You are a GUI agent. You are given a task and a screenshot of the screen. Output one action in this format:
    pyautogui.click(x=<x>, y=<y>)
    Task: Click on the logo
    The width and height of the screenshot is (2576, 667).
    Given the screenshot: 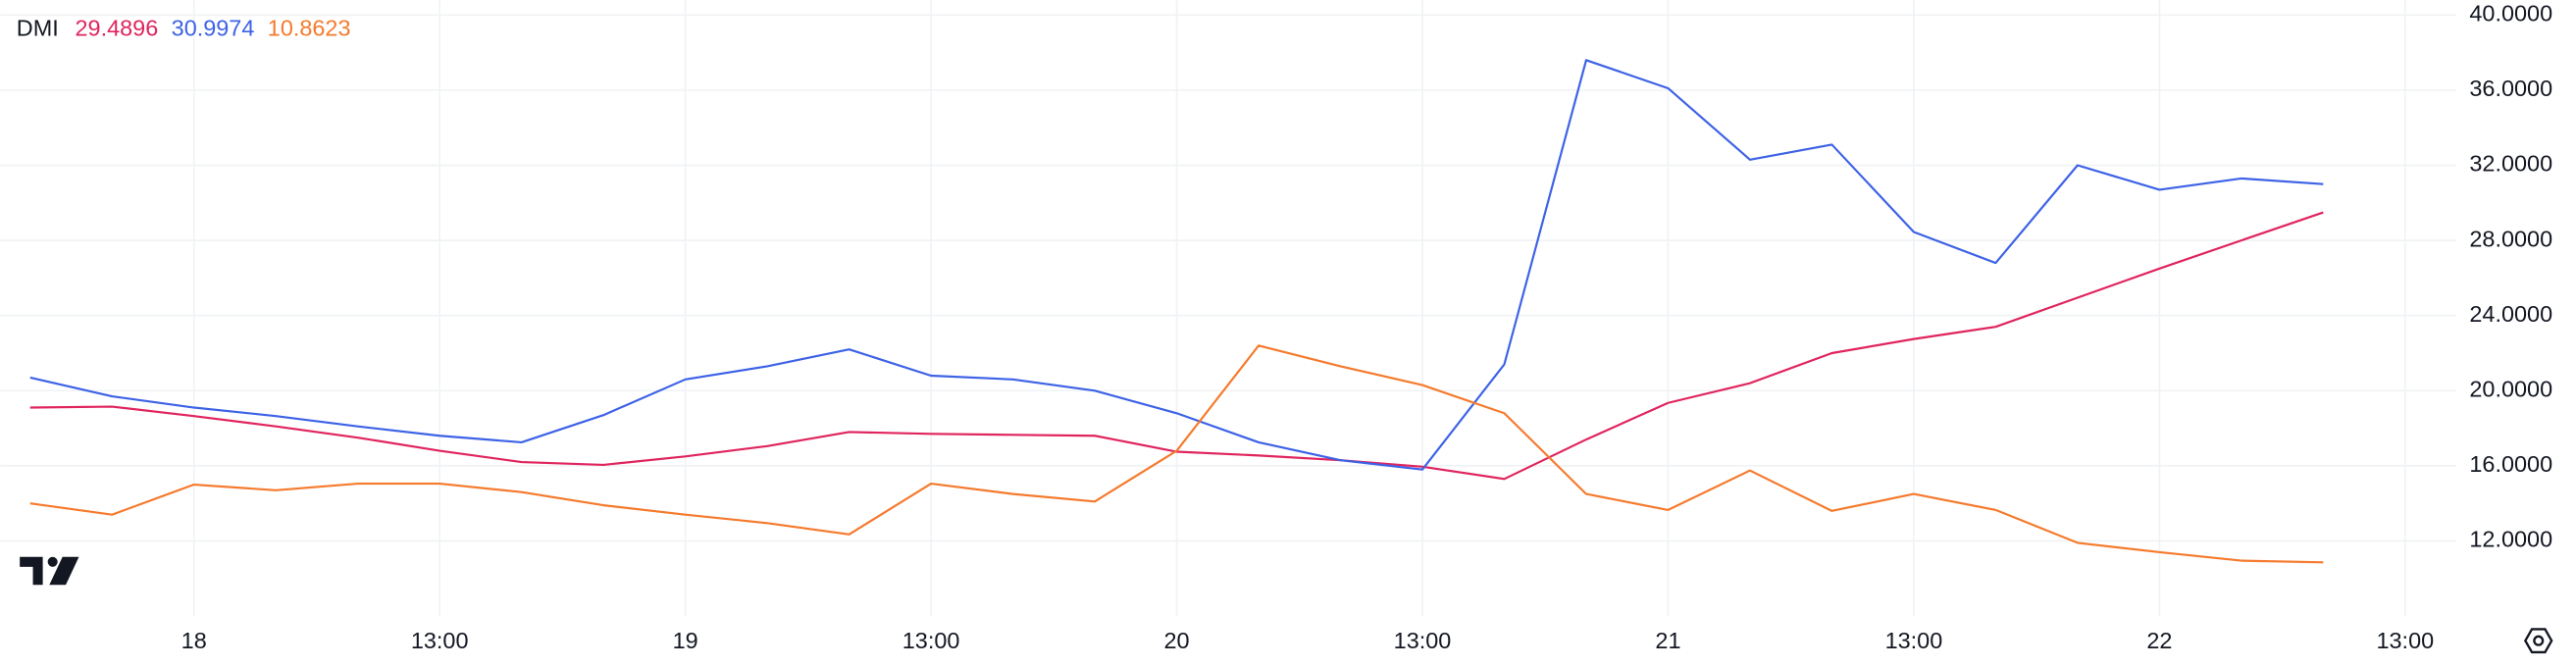 What is the action you would take?
    pyautogui.click(x=49, y=571)
    